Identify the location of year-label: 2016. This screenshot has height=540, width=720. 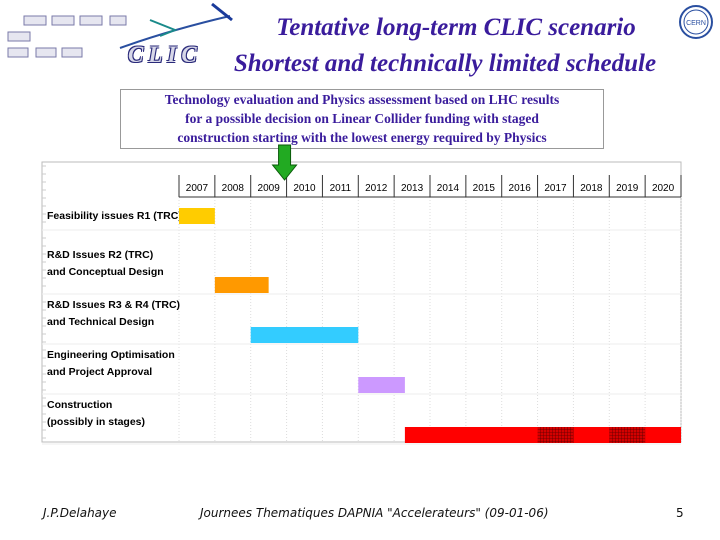
(520, 188).